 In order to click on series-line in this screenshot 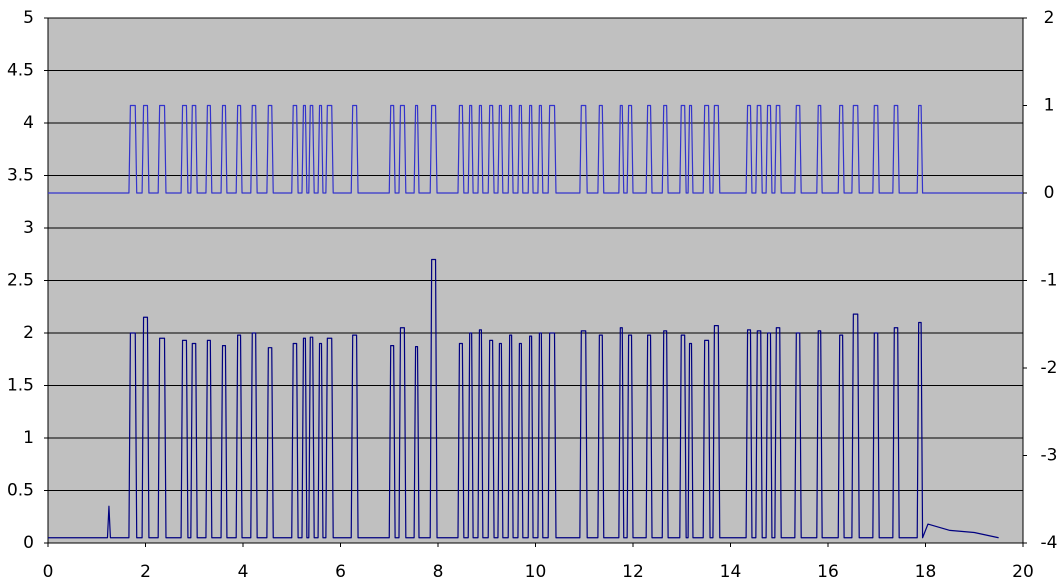, I will do `click(535, 149)`.